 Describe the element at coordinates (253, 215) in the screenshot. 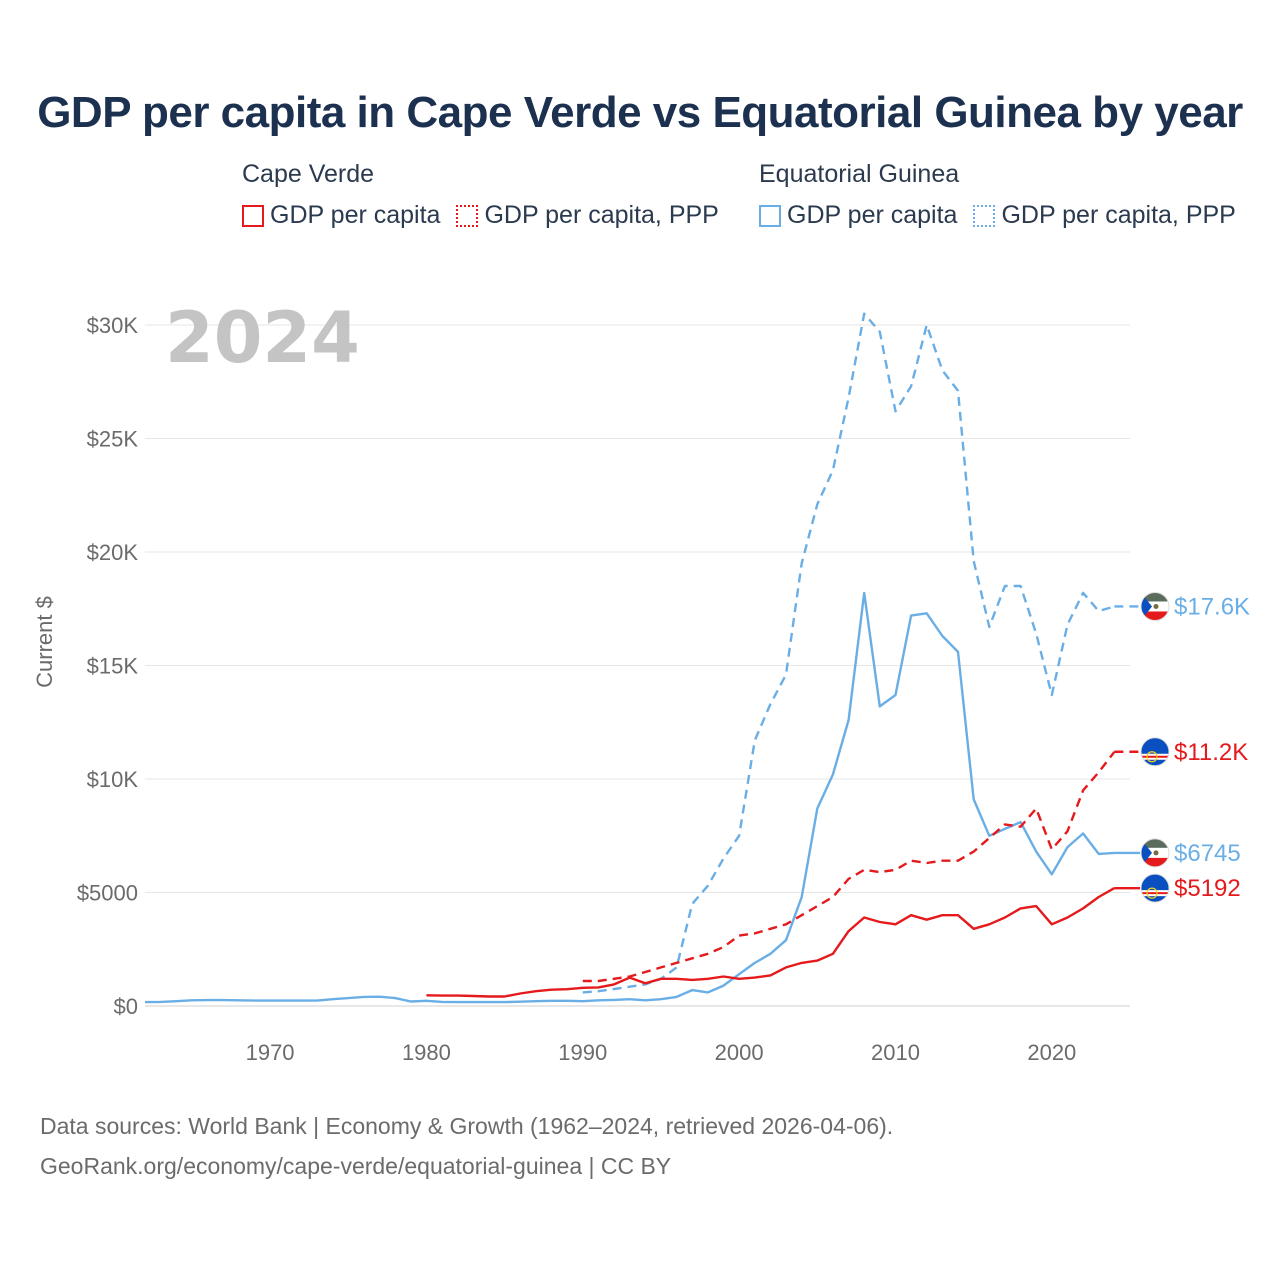

I see `legend-swatch-solid-red` at that location.